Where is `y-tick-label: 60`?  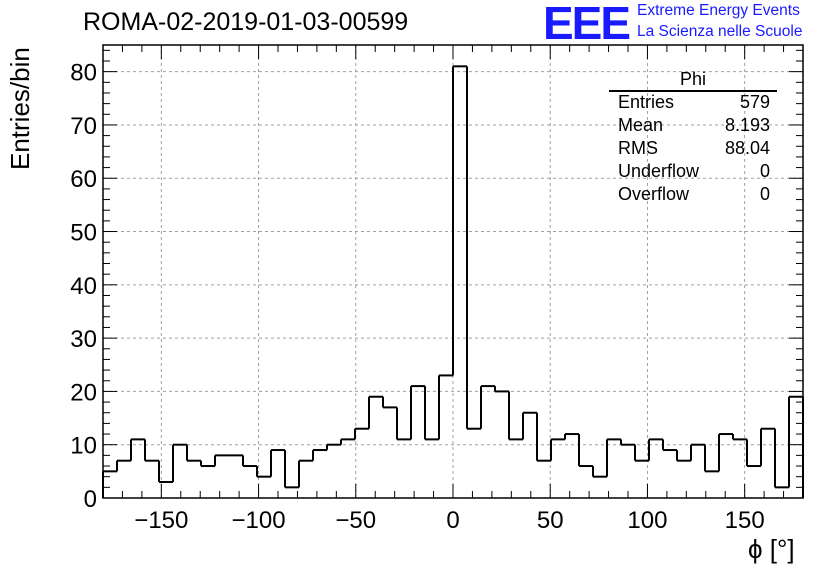 y-tick-label: 60 is located at coordinates (83, 179).